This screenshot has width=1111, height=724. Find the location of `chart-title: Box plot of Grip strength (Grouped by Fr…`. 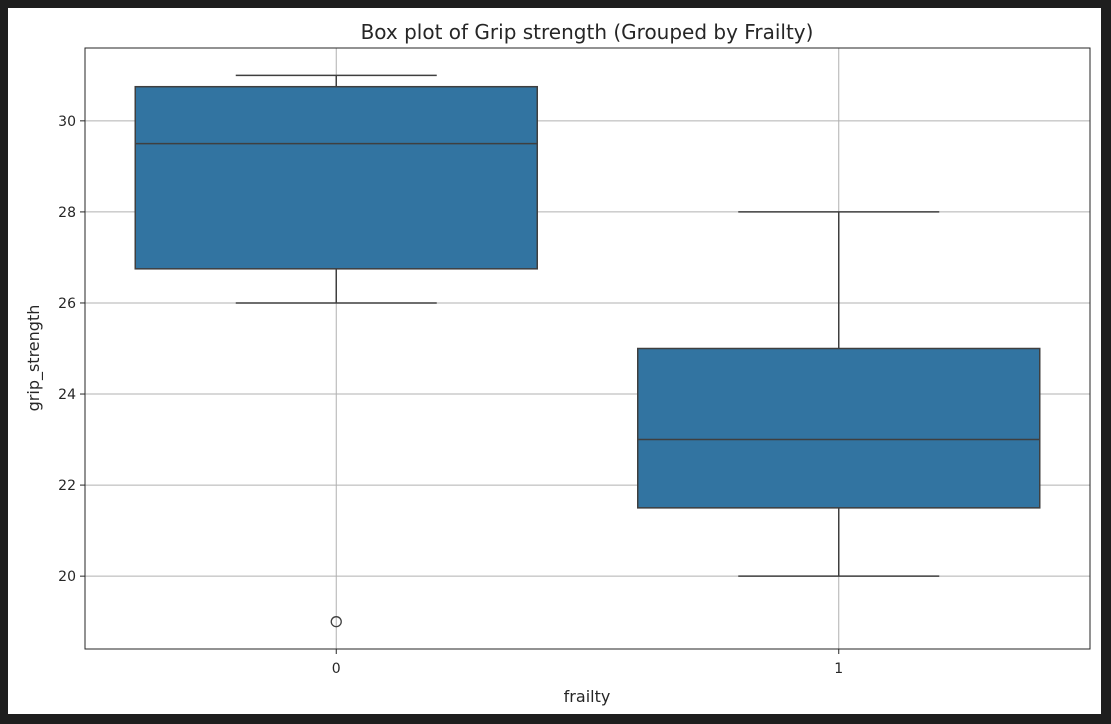

chart-title: Box plot of Grip strength (Grouped by Fr… is located at coordinates (587, 32).